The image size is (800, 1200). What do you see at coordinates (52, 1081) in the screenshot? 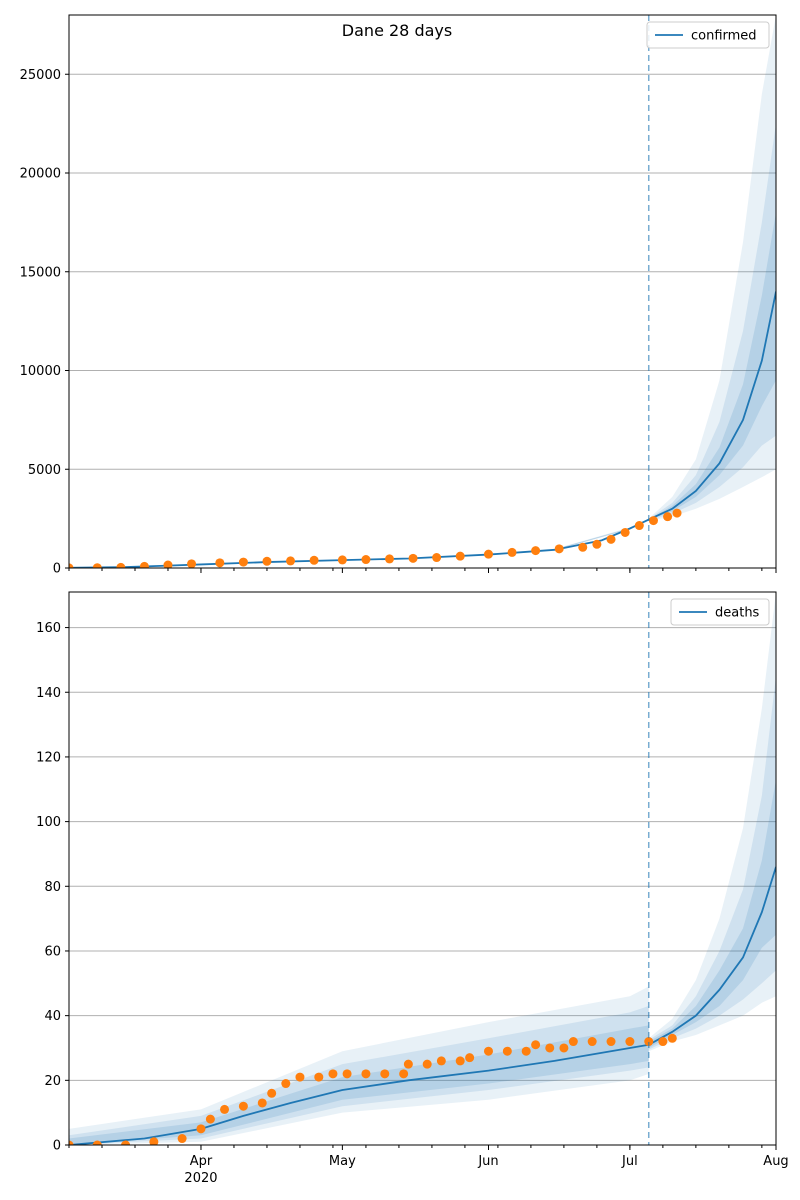
I see `y-tick-label: 20` at bounding box center [52, 1081].